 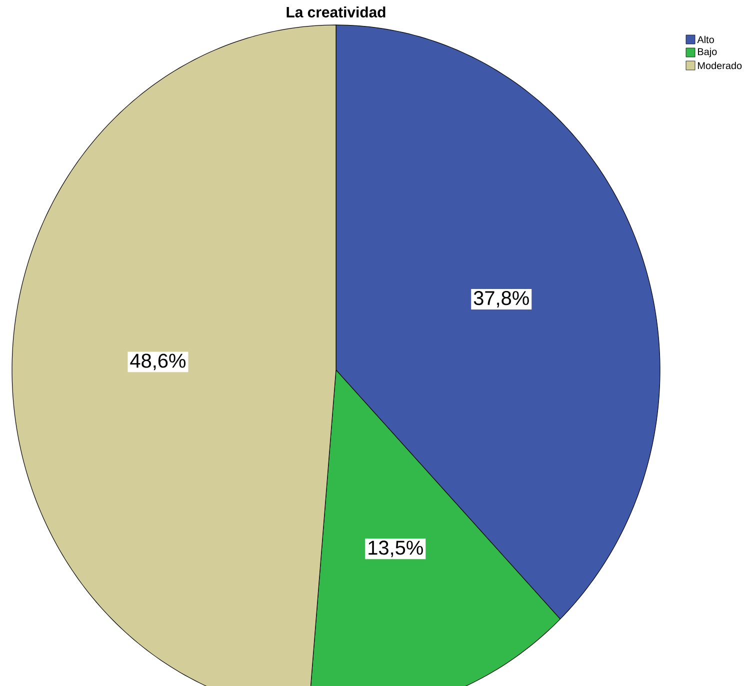 I want to click on legend-label: Bajo, so click(x=707, y=53).